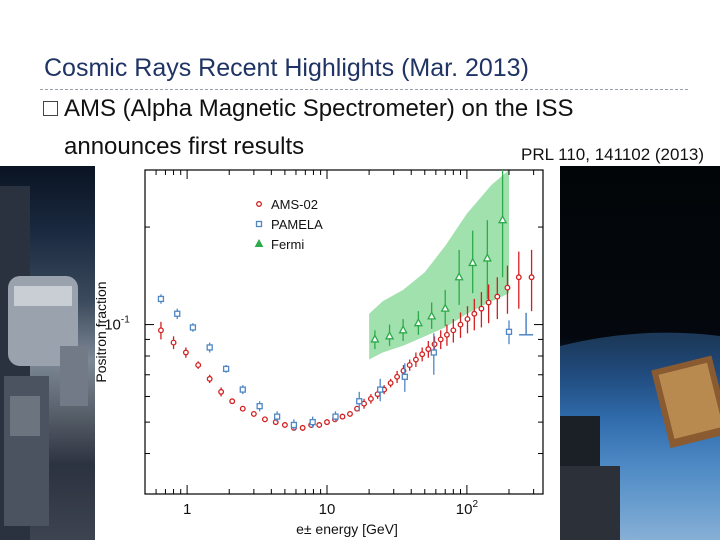  I want to click on paper-citation: PRL 110, 141102 (2013), so click(613, 154).